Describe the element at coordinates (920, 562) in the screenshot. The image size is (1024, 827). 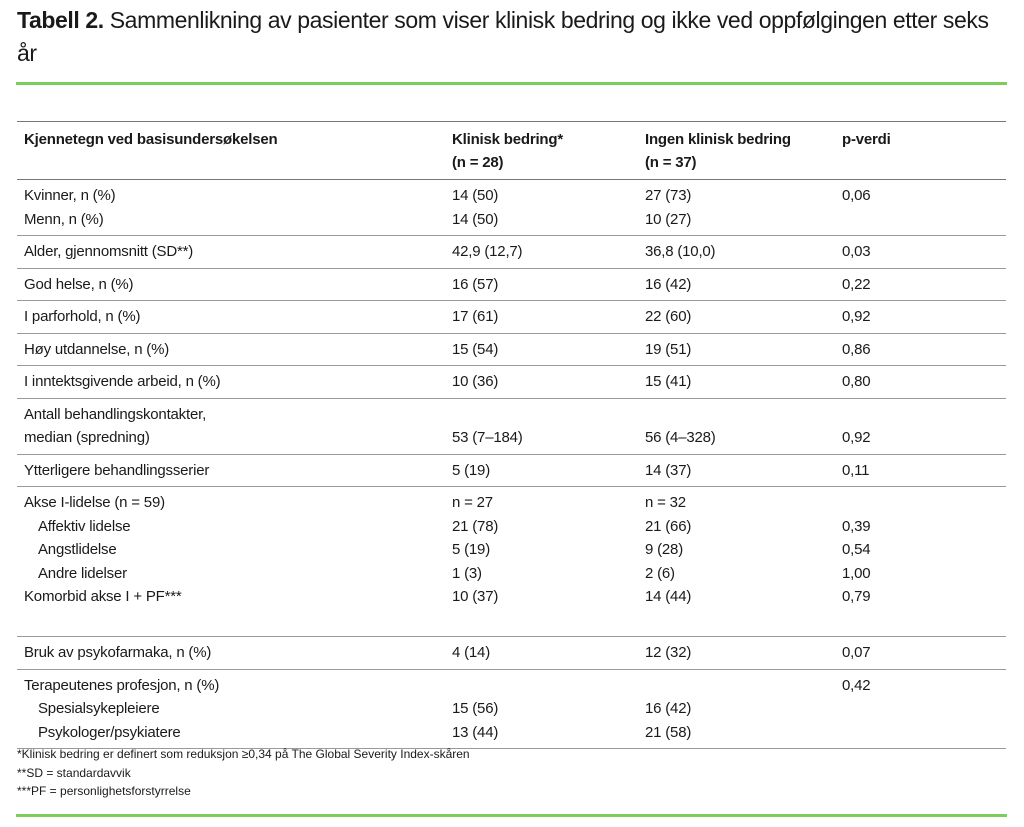
I see `p-value-cell: 0,39 0,54 1,00 0,79` at that location.